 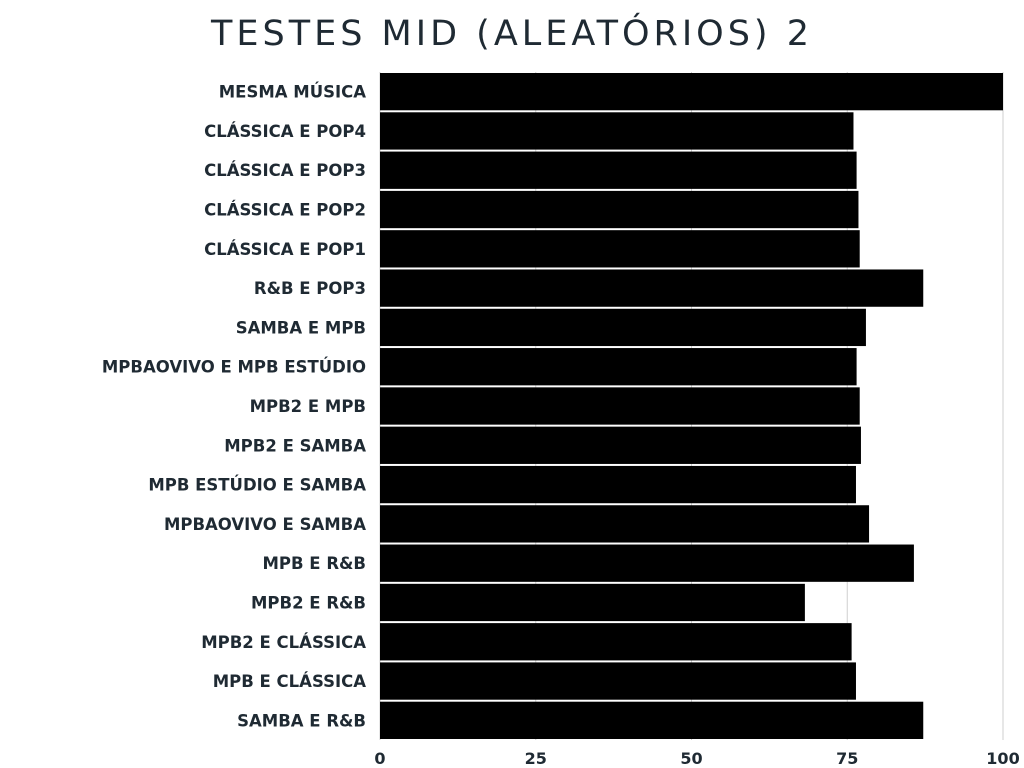 What do you see at coordinates (265, 524) in the screenshot?
I see `category-label: MPBAOVIVO E SAMBA` at bounding box center [265, 524].